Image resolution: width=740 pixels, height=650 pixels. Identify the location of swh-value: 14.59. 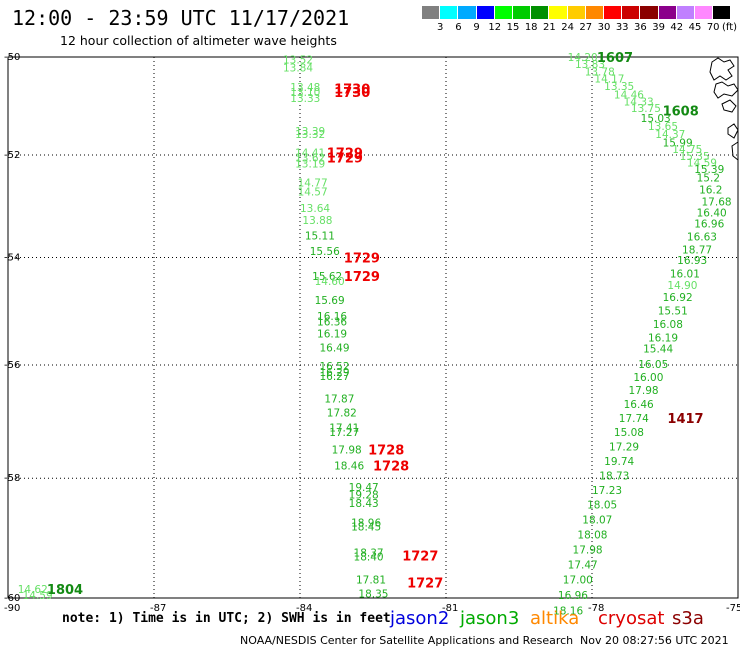
(702, 164).